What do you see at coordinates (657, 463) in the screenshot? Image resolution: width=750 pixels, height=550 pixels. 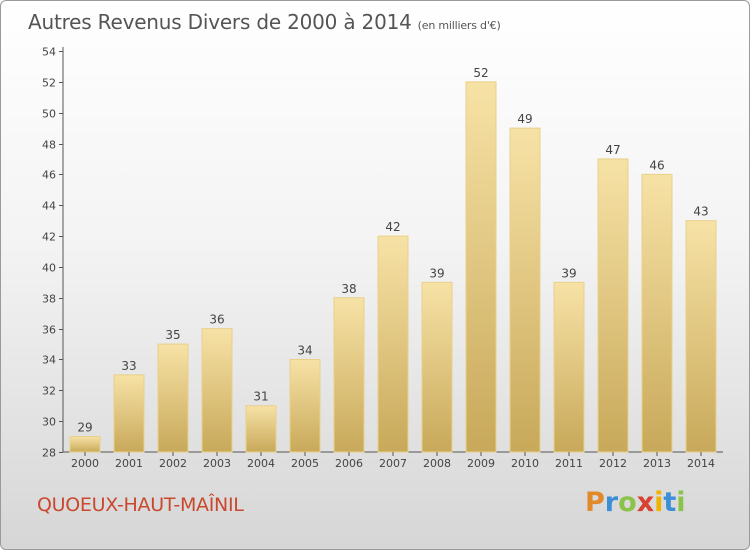 I see `x-tick-label: 2013` at bounding box center [657, 463].